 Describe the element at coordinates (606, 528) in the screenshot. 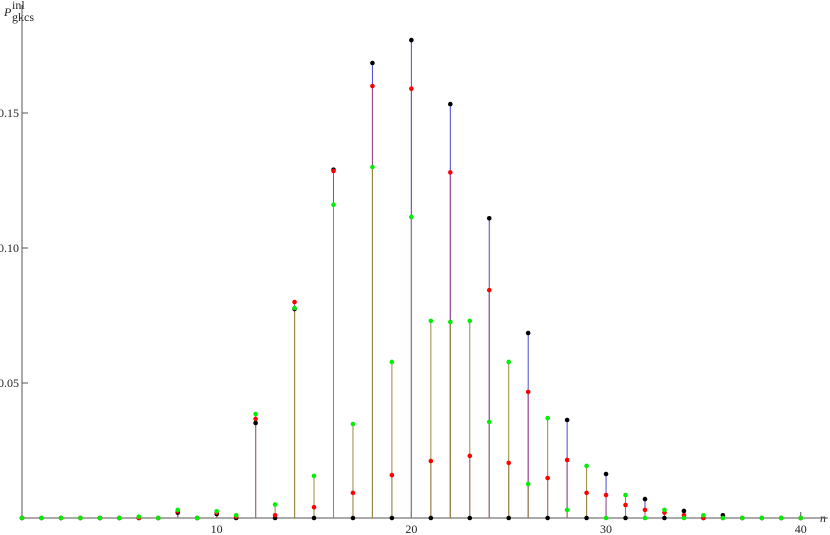

I see `x-tick-label: 30` at that location.